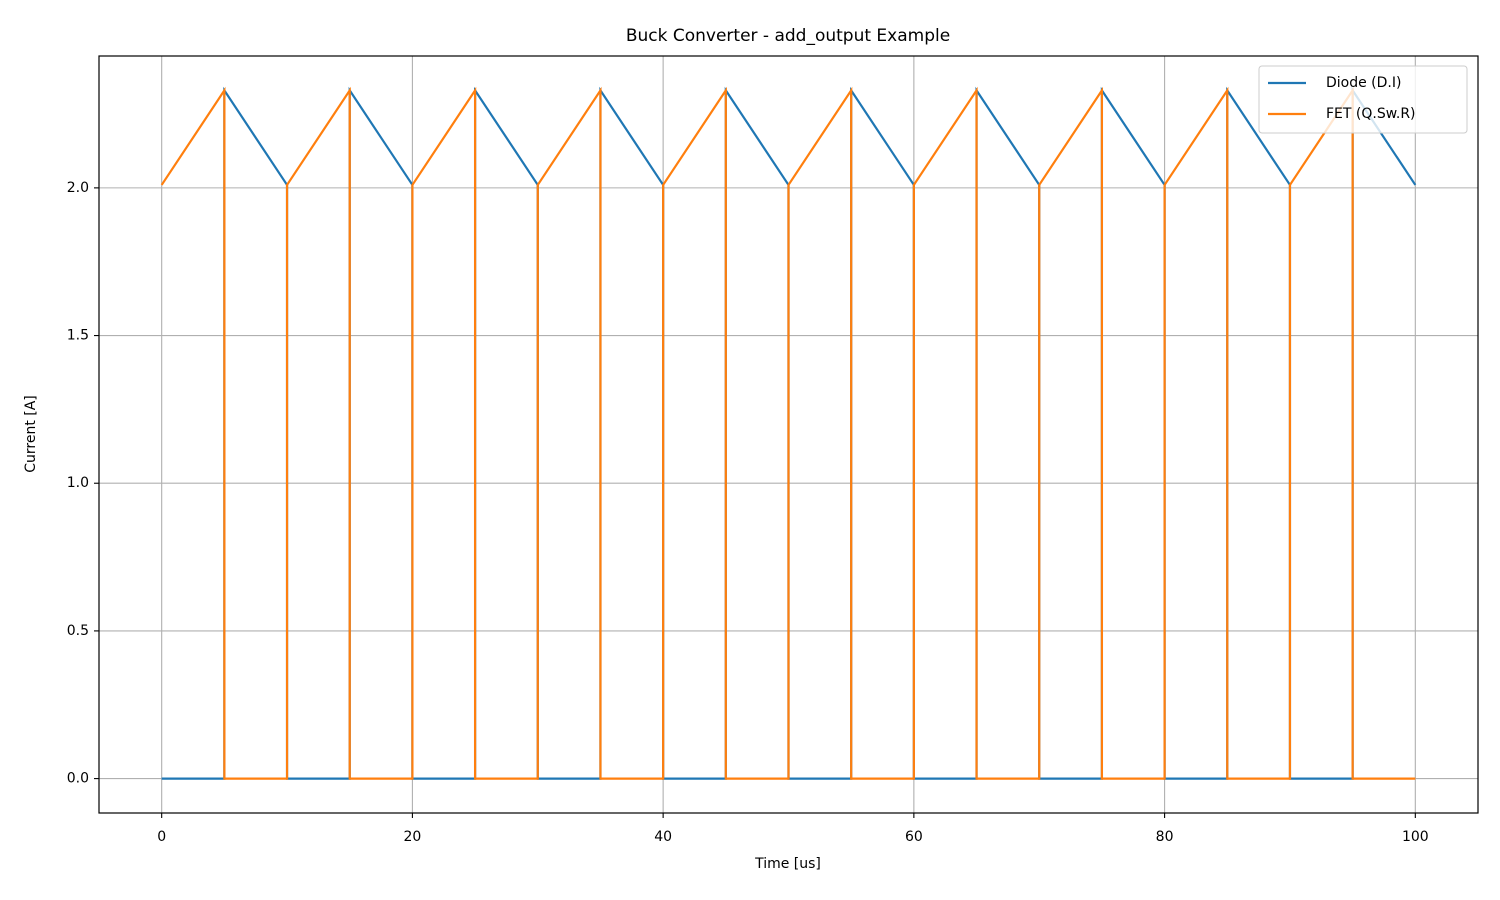 Image resolution: width=1500 pixels, height=900 pixels. Describe the element at coordinates (78, 336) in the screenshot. I see `y-tick-label: 1.5` at that location.